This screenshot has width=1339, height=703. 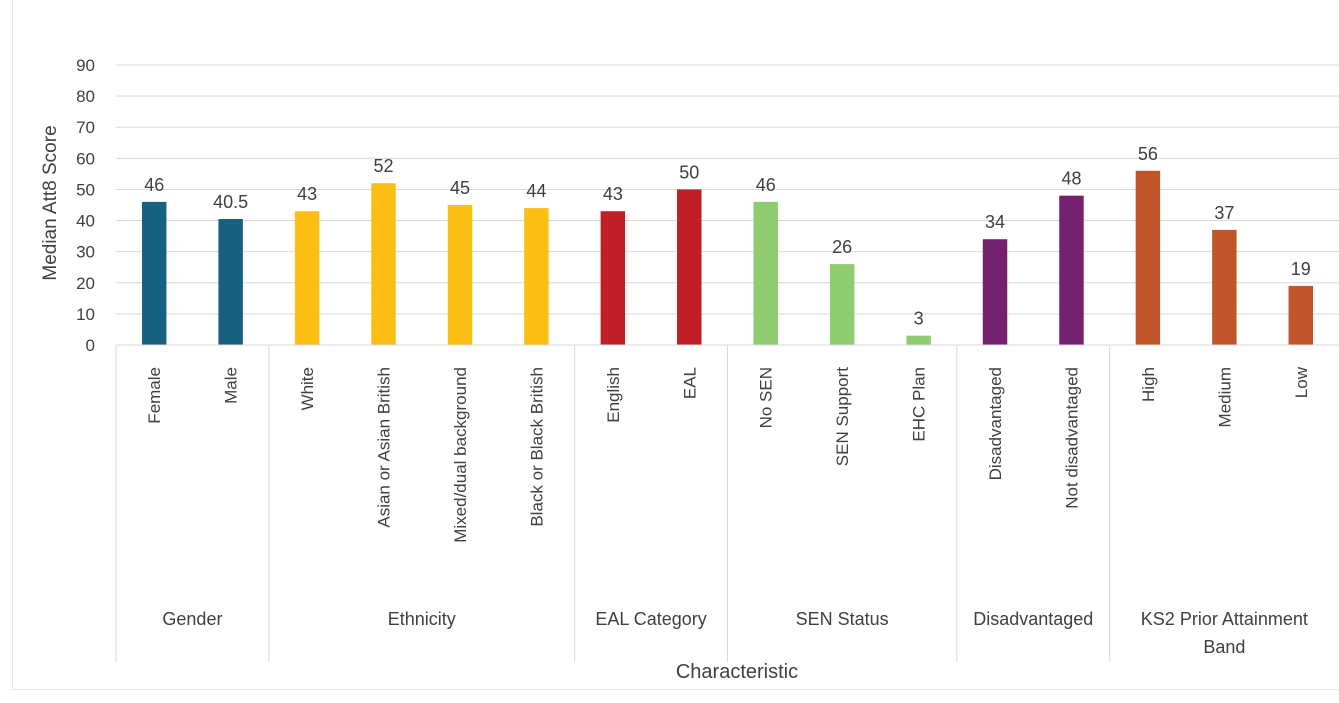 What do you see at coordinates (919, 319) in the screenshot?
I see `data-label: 3` at bounding box center [919, 319].